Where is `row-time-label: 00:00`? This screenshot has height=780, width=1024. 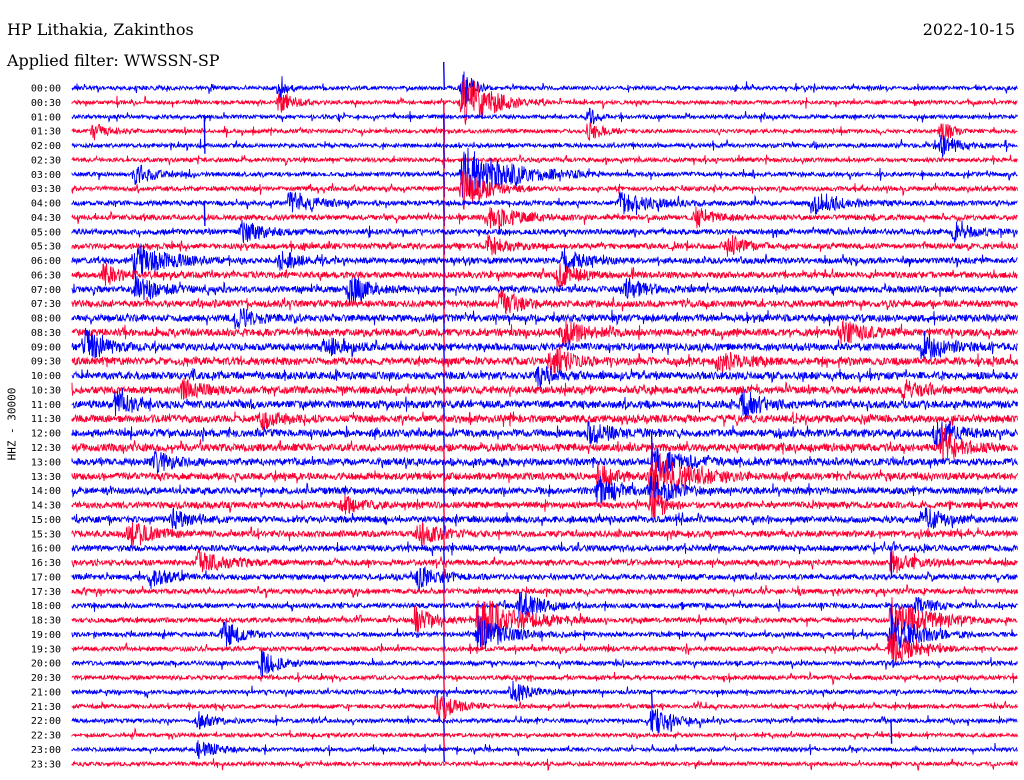 row-time-label: 00:00 is located at coordinates (46, 89).